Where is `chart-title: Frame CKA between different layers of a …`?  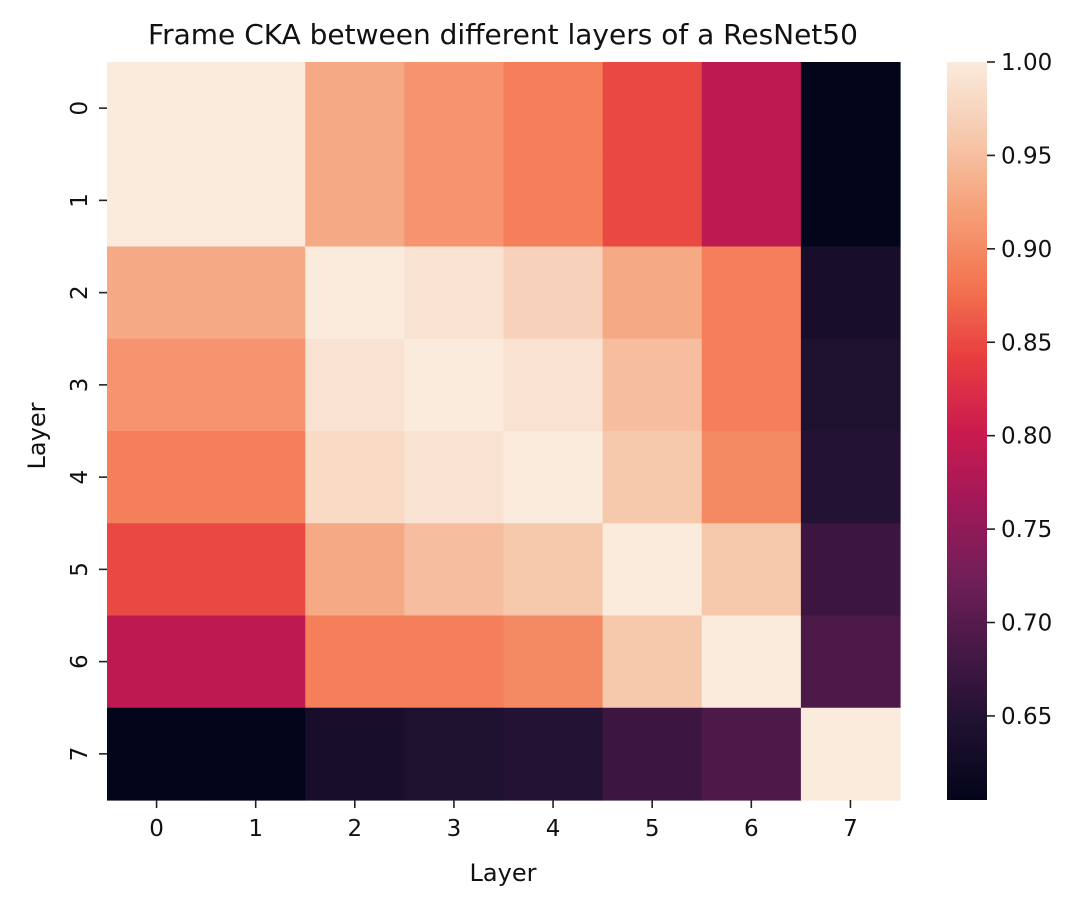 chart-title: Frame CKA between different layers of a … is located at coordinates (503, 34).